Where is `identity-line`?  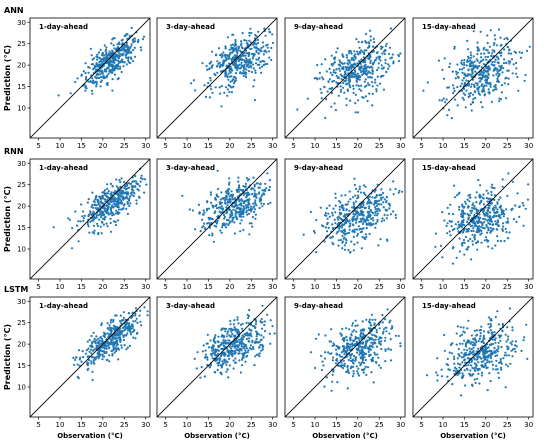
identity-line is located at coordinates (345, 357).